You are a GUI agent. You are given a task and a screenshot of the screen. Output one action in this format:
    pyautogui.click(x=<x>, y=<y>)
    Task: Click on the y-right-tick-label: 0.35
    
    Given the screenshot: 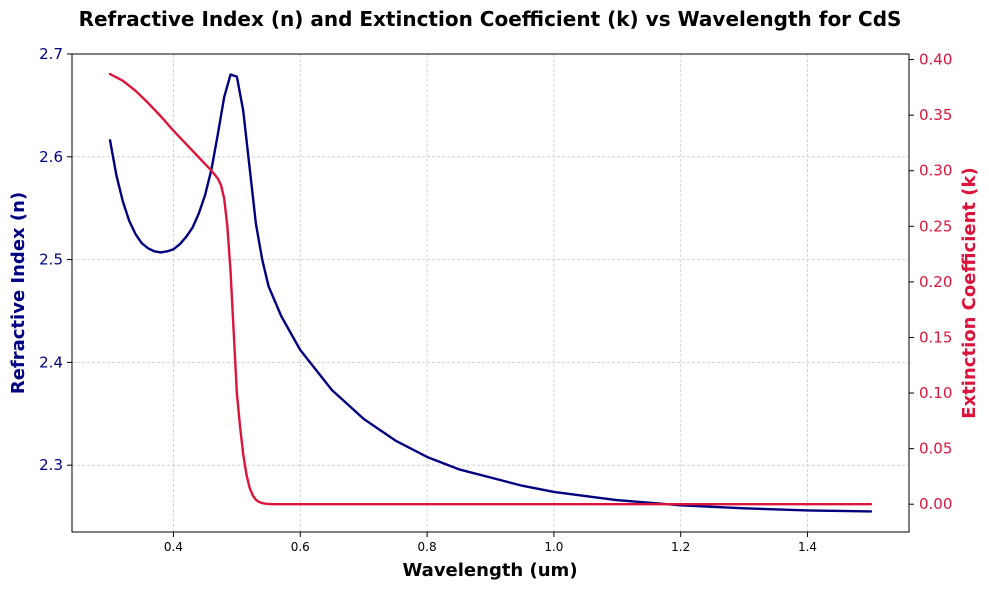 What is the action you would take?
    pyautogui.click(x=935, y=115)
    